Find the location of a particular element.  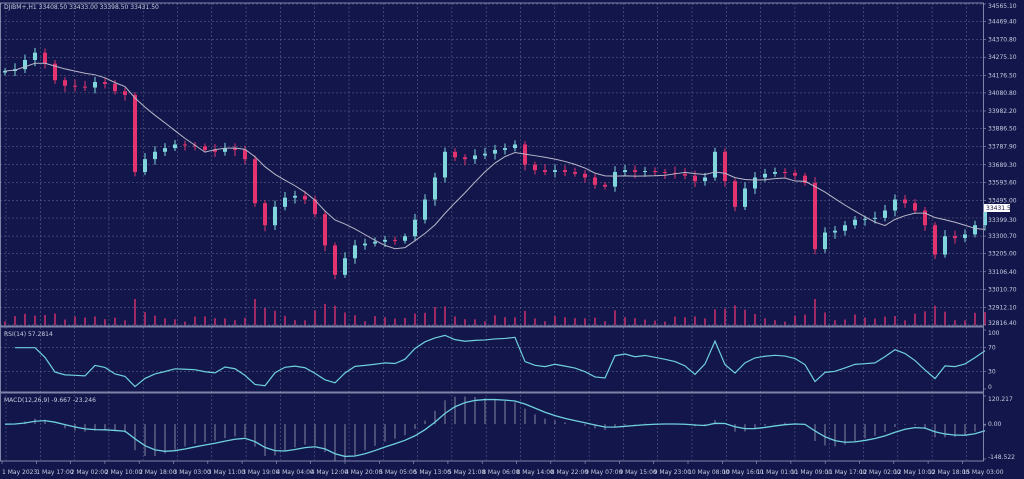

price-tick-label: 34176.50 is located at coordinates (1002, 75).